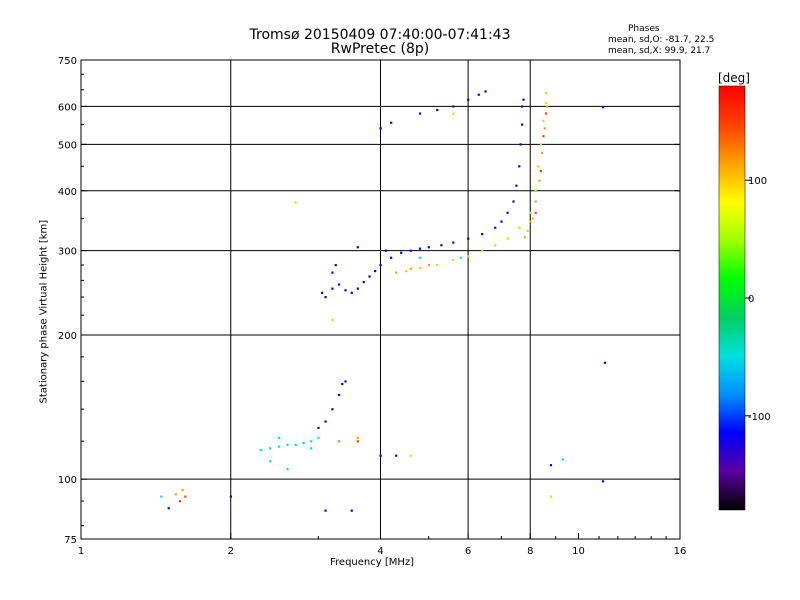  I want to click on x-axis-label: Frequency [MHz], so click(372, 562).